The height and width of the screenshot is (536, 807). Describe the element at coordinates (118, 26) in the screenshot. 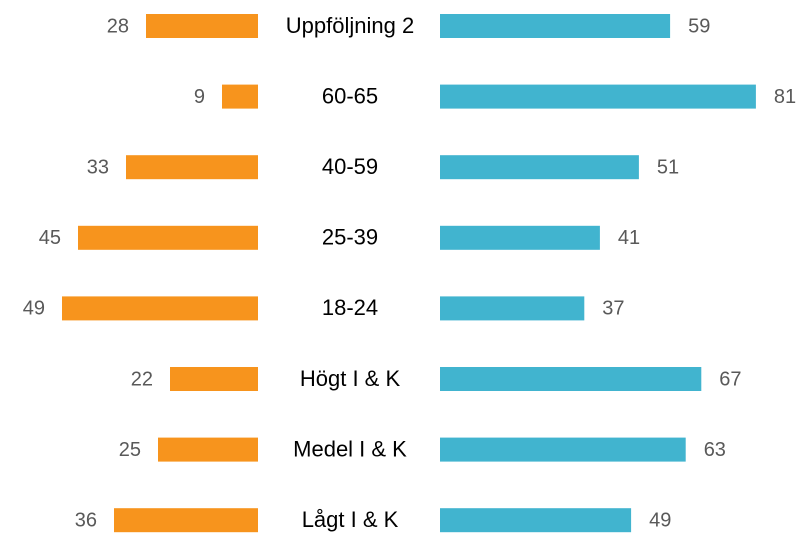

I see `value-label: 28` at that location.